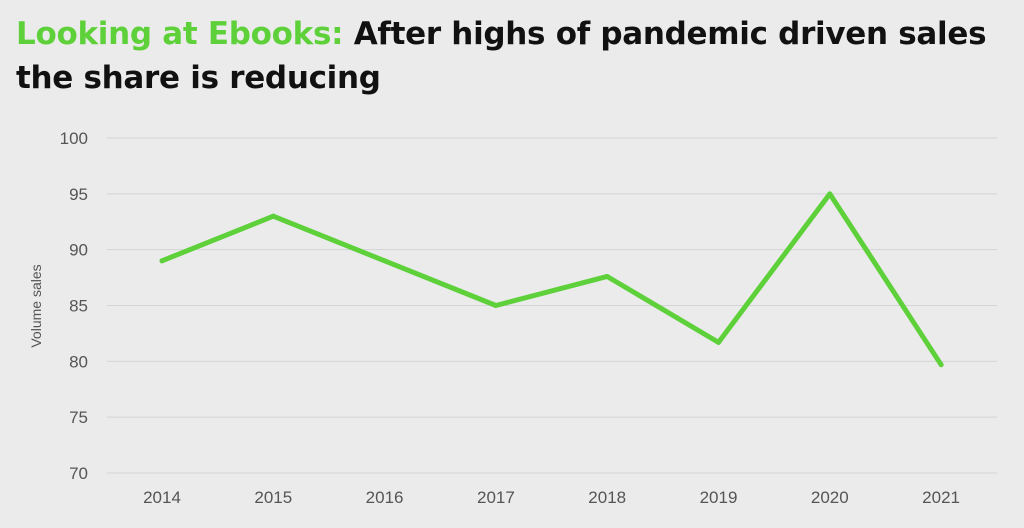 The height and width of the screenshot is (528, 1024). Describe the element at coordinates (496, 497) in the screenshot. I see `x-tick-label: 2017` at that location.